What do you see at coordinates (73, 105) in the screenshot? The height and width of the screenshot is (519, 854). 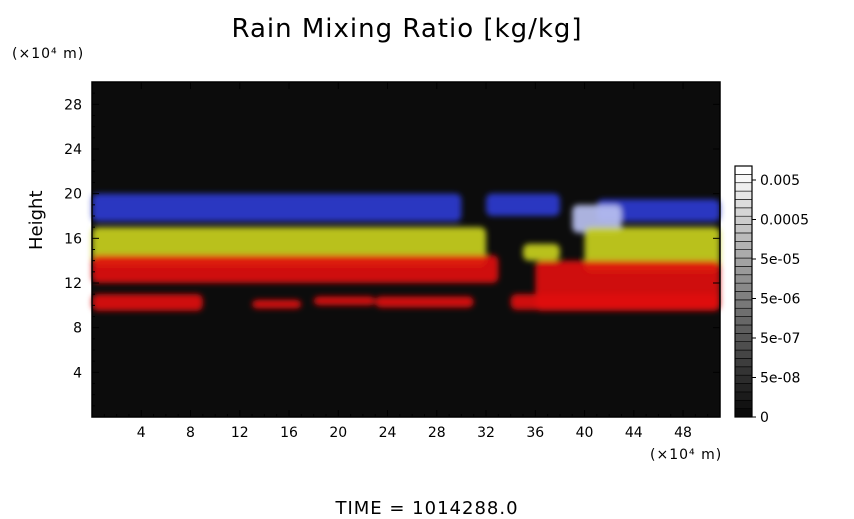 I see `y-tick-label-28: 28` at bounding box center [73, 105].